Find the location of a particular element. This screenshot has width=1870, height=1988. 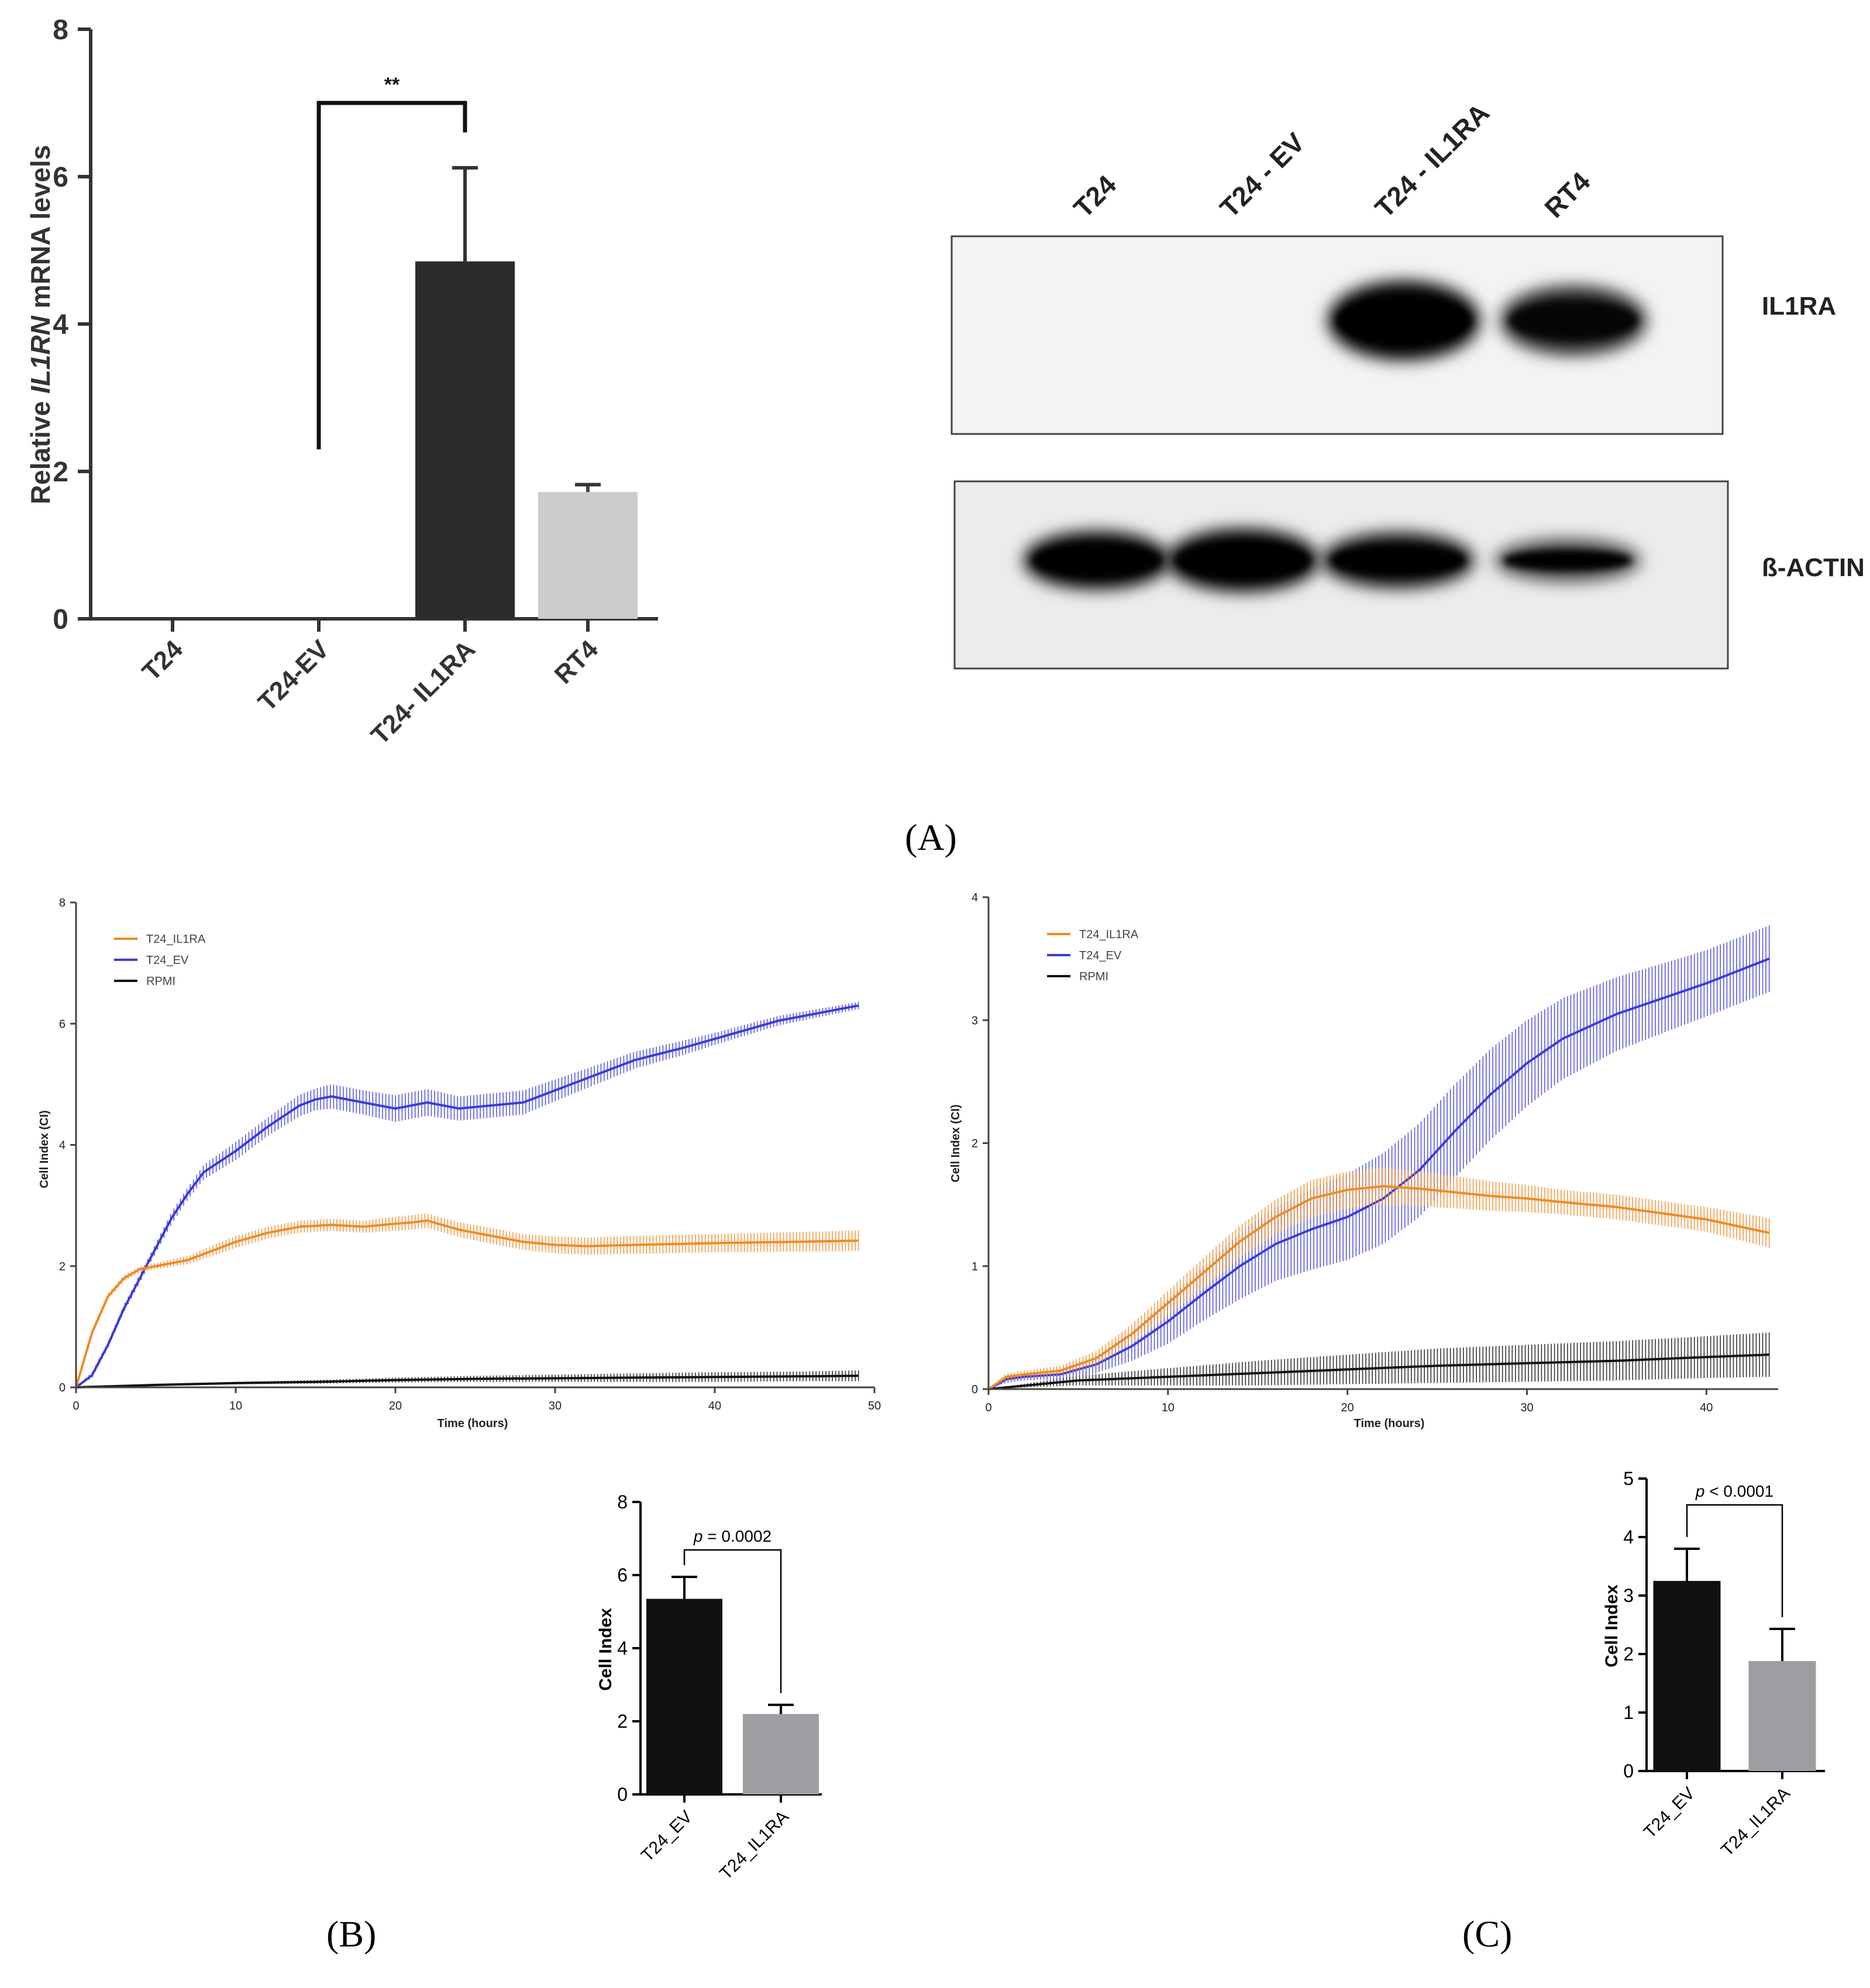

ci_c-legend-label: T24_IL1RA is located at coordinates (1109, 934).